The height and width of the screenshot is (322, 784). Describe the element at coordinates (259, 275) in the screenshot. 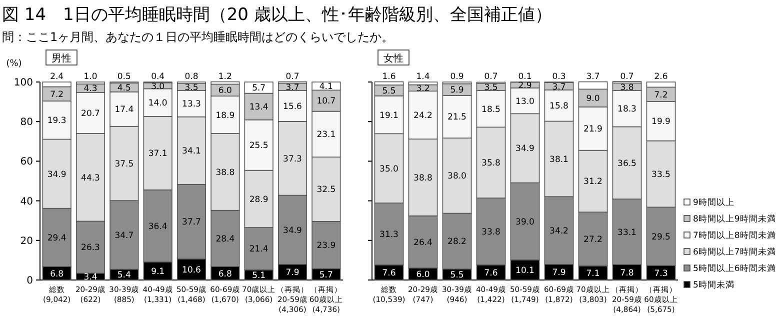

I see `data-label: 5.1` at that location.